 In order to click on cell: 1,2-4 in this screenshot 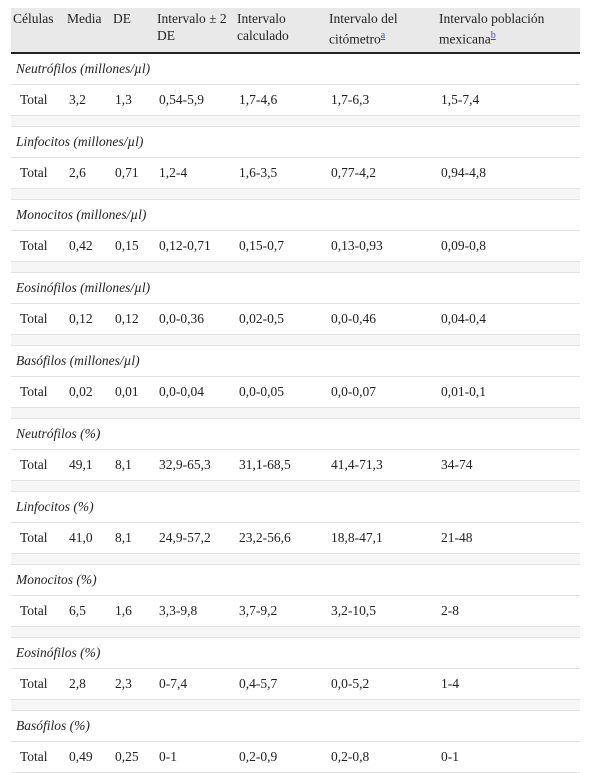, I will do `click(195, 173)`.